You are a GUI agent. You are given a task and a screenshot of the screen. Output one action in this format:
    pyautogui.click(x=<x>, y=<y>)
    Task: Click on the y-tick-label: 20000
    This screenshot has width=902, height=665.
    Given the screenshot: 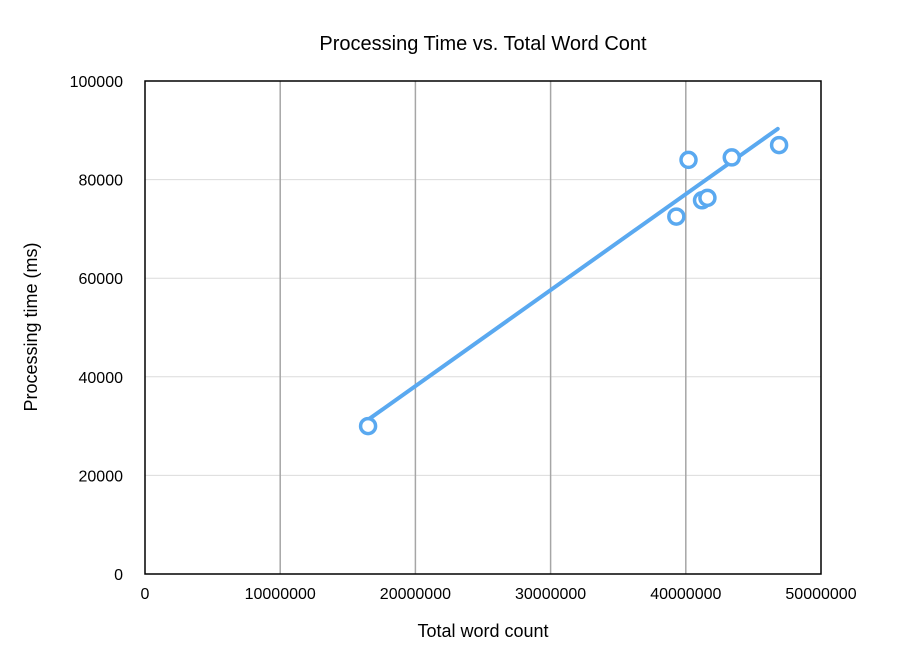 What is the action you would take?
    pyautogui.click(x=101, y=476)
    